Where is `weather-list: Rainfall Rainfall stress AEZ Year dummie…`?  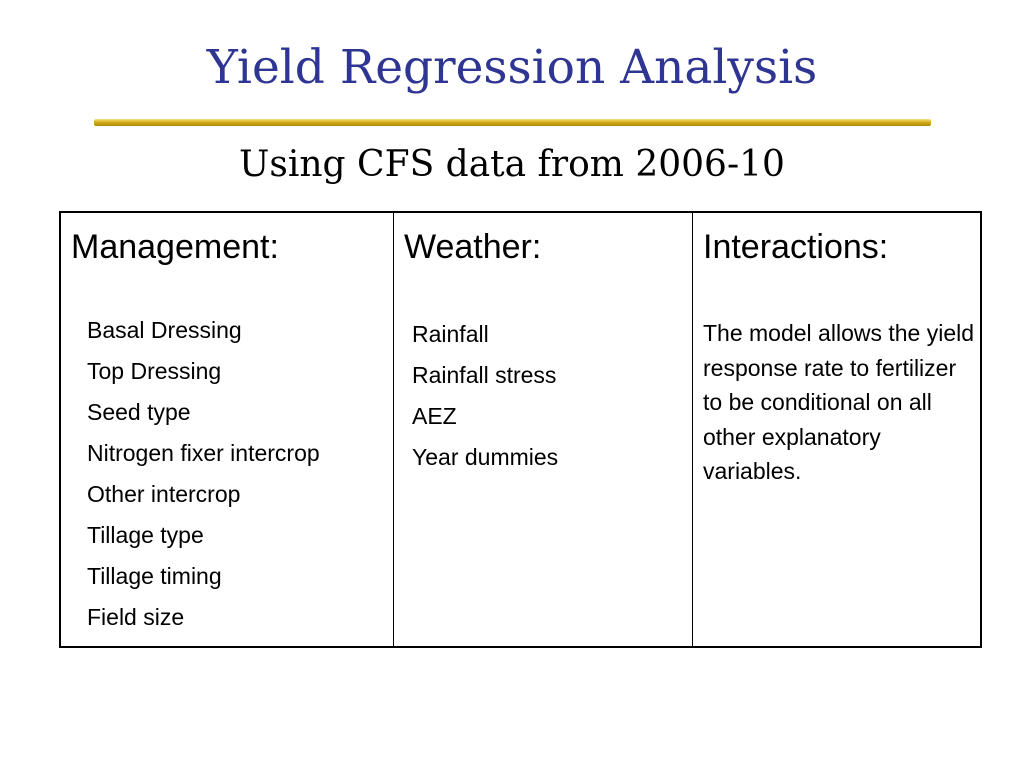 weather-list: Rainfall Rainfall stress AEZ Year dummie… is located at coordinates (485, 396).